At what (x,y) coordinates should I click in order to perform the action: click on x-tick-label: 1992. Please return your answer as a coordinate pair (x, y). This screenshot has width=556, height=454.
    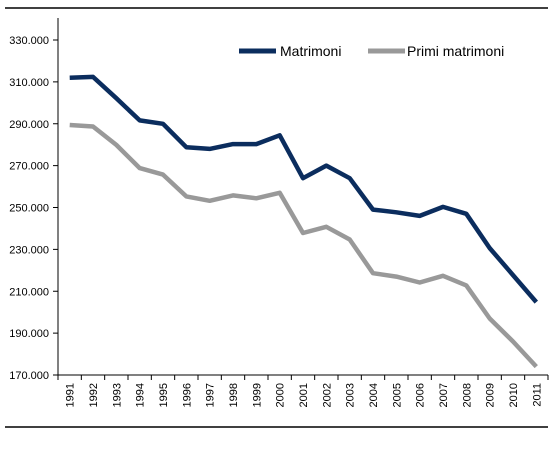
    Looking at the image, I should click on (94, 395).